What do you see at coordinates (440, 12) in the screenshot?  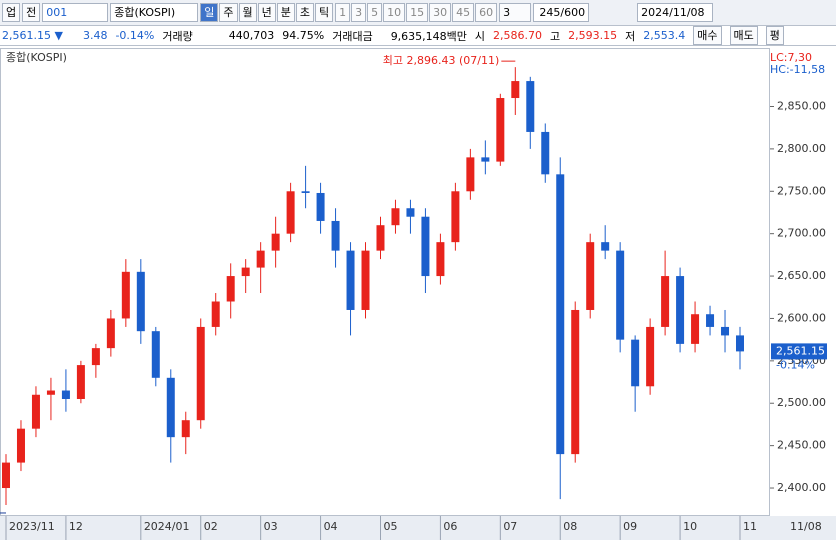 I see `interval-button: 30` at bounding box center [440, 12].